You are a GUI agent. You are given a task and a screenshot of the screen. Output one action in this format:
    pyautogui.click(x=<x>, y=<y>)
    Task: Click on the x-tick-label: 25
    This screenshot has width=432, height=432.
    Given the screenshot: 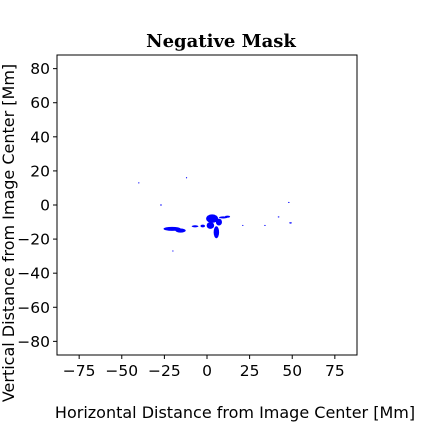 What is the action you would take?
    pyautogui.click(x=250, y=371)
    